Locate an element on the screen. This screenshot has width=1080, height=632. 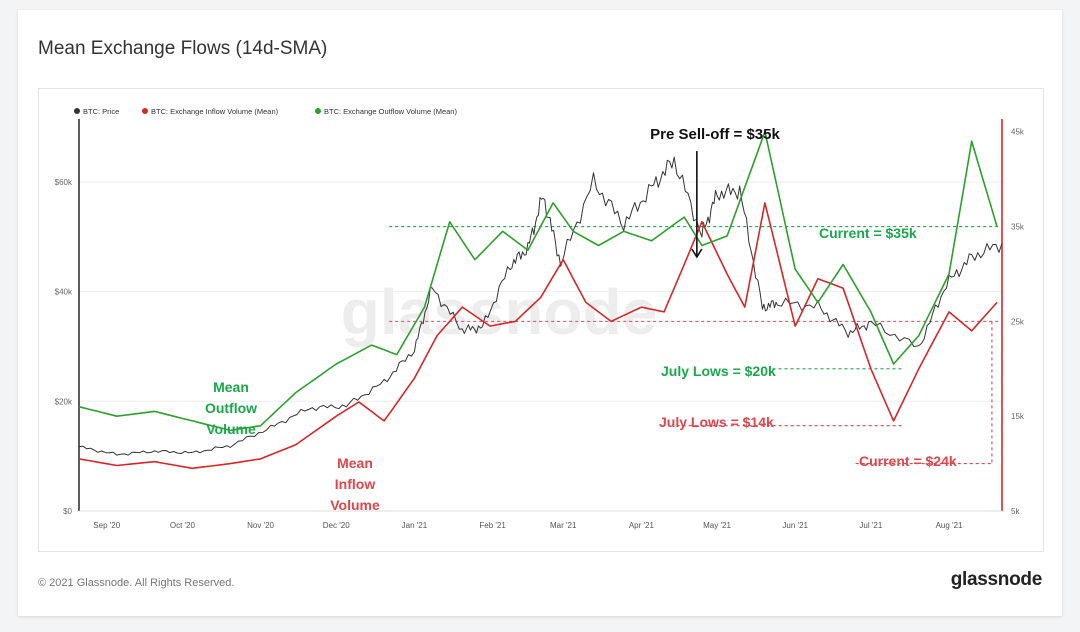
y-left-tick-label: $20k is located at coordinates (64, 401).